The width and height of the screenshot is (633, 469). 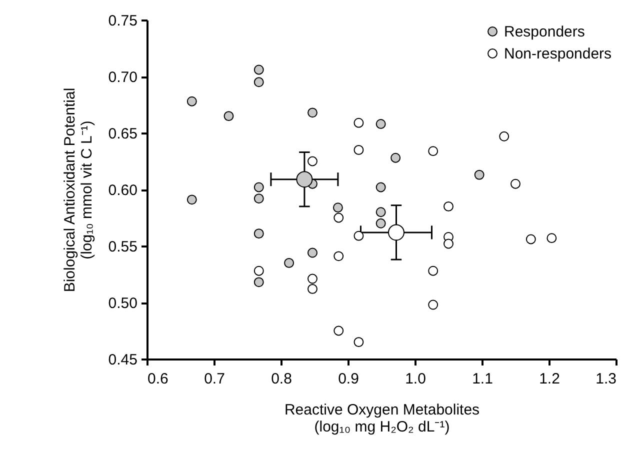 I want to click on legend-label: Non-responders, so click(x=558, y=54).